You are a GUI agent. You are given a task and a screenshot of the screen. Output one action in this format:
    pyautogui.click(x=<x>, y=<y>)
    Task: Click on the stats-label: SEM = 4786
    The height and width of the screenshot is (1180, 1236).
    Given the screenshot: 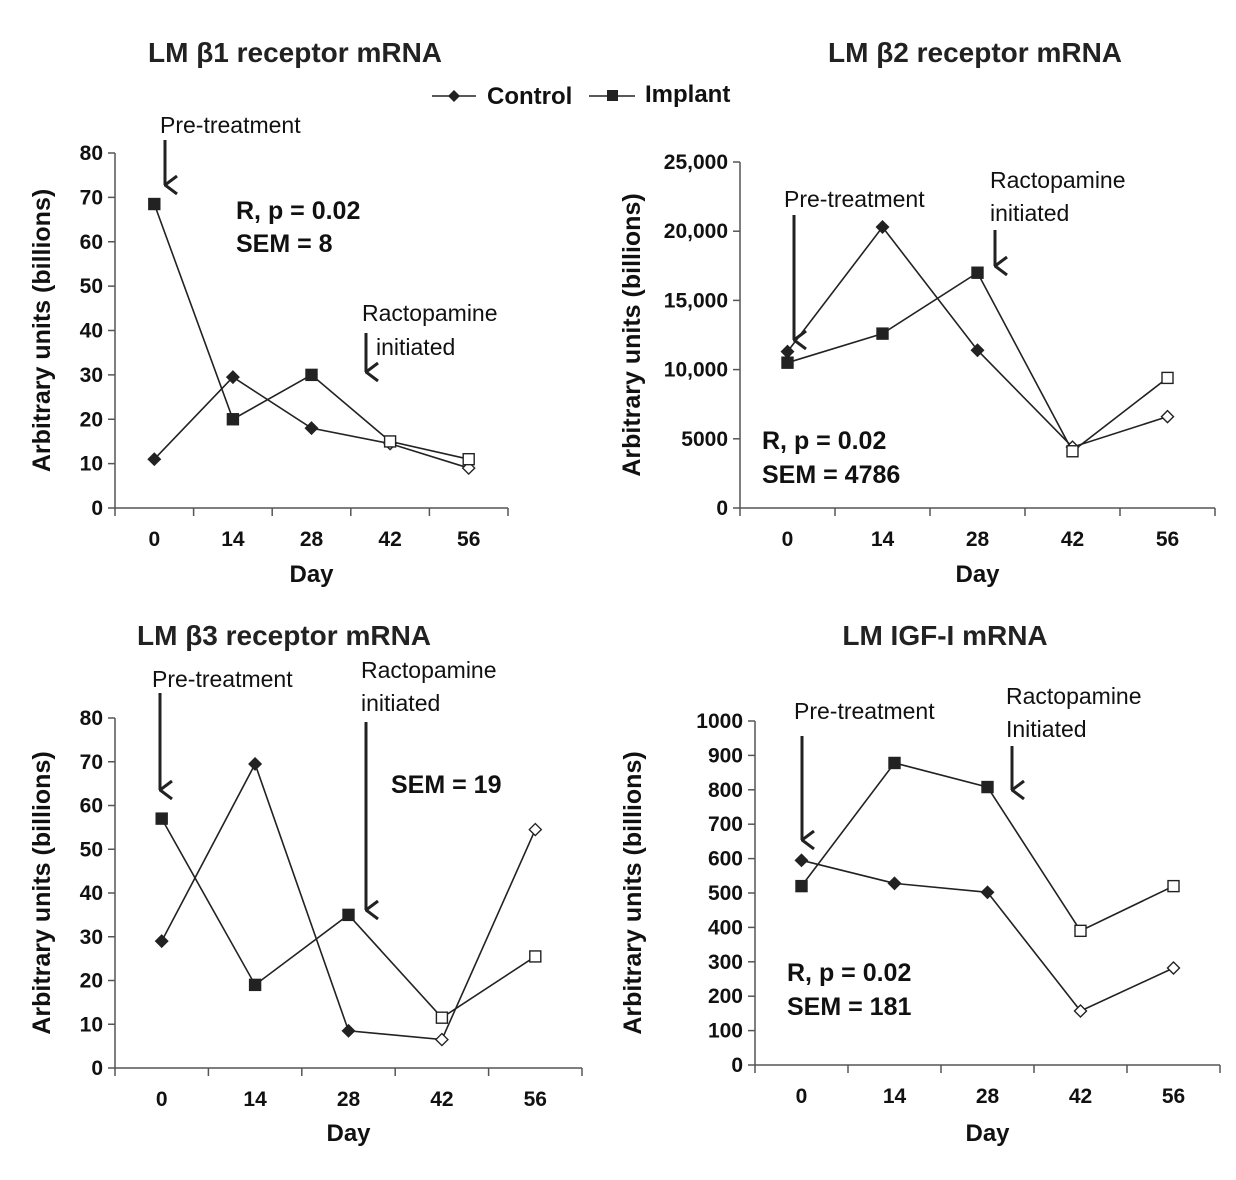 What is the action you would take?
    pyautogui.click(x=831, y=475)
    